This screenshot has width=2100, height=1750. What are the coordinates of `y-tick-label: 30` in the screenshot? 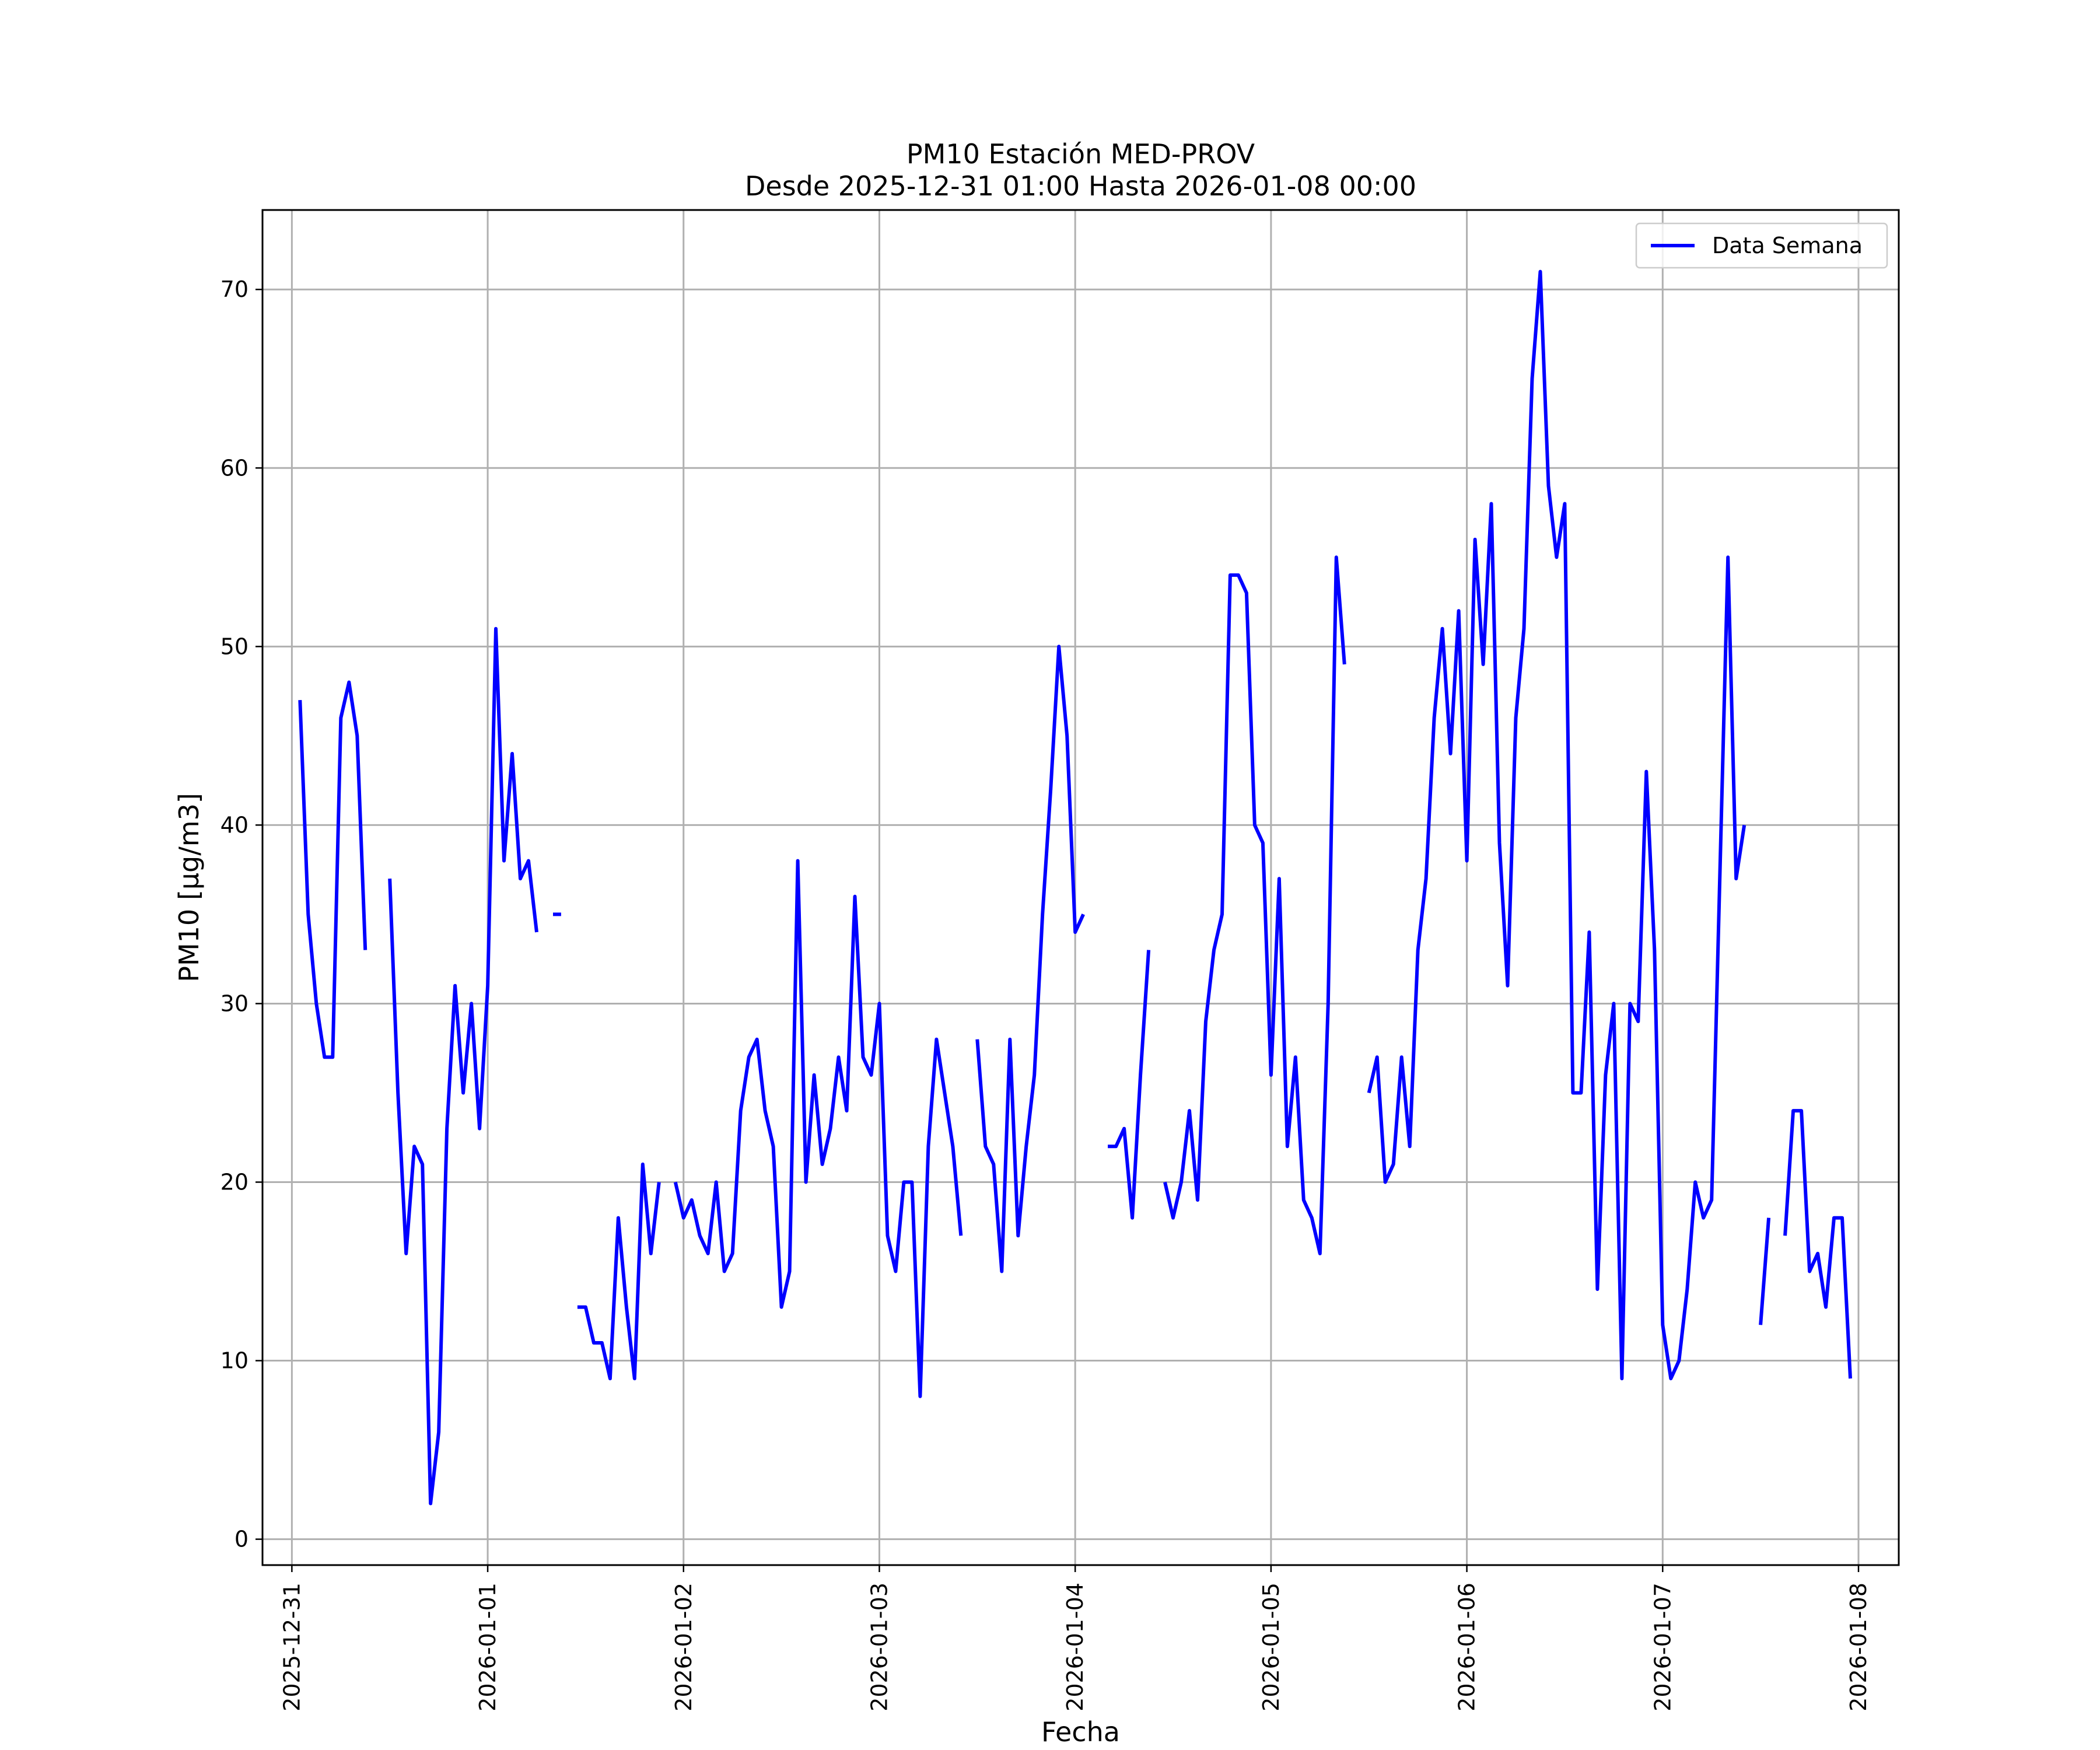 It's located at (235, 1003).